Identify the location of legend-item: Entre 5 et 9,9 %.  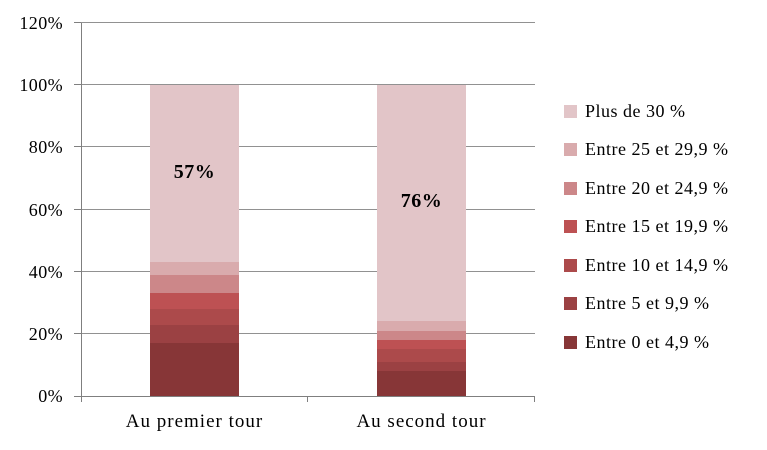
(646, 304).